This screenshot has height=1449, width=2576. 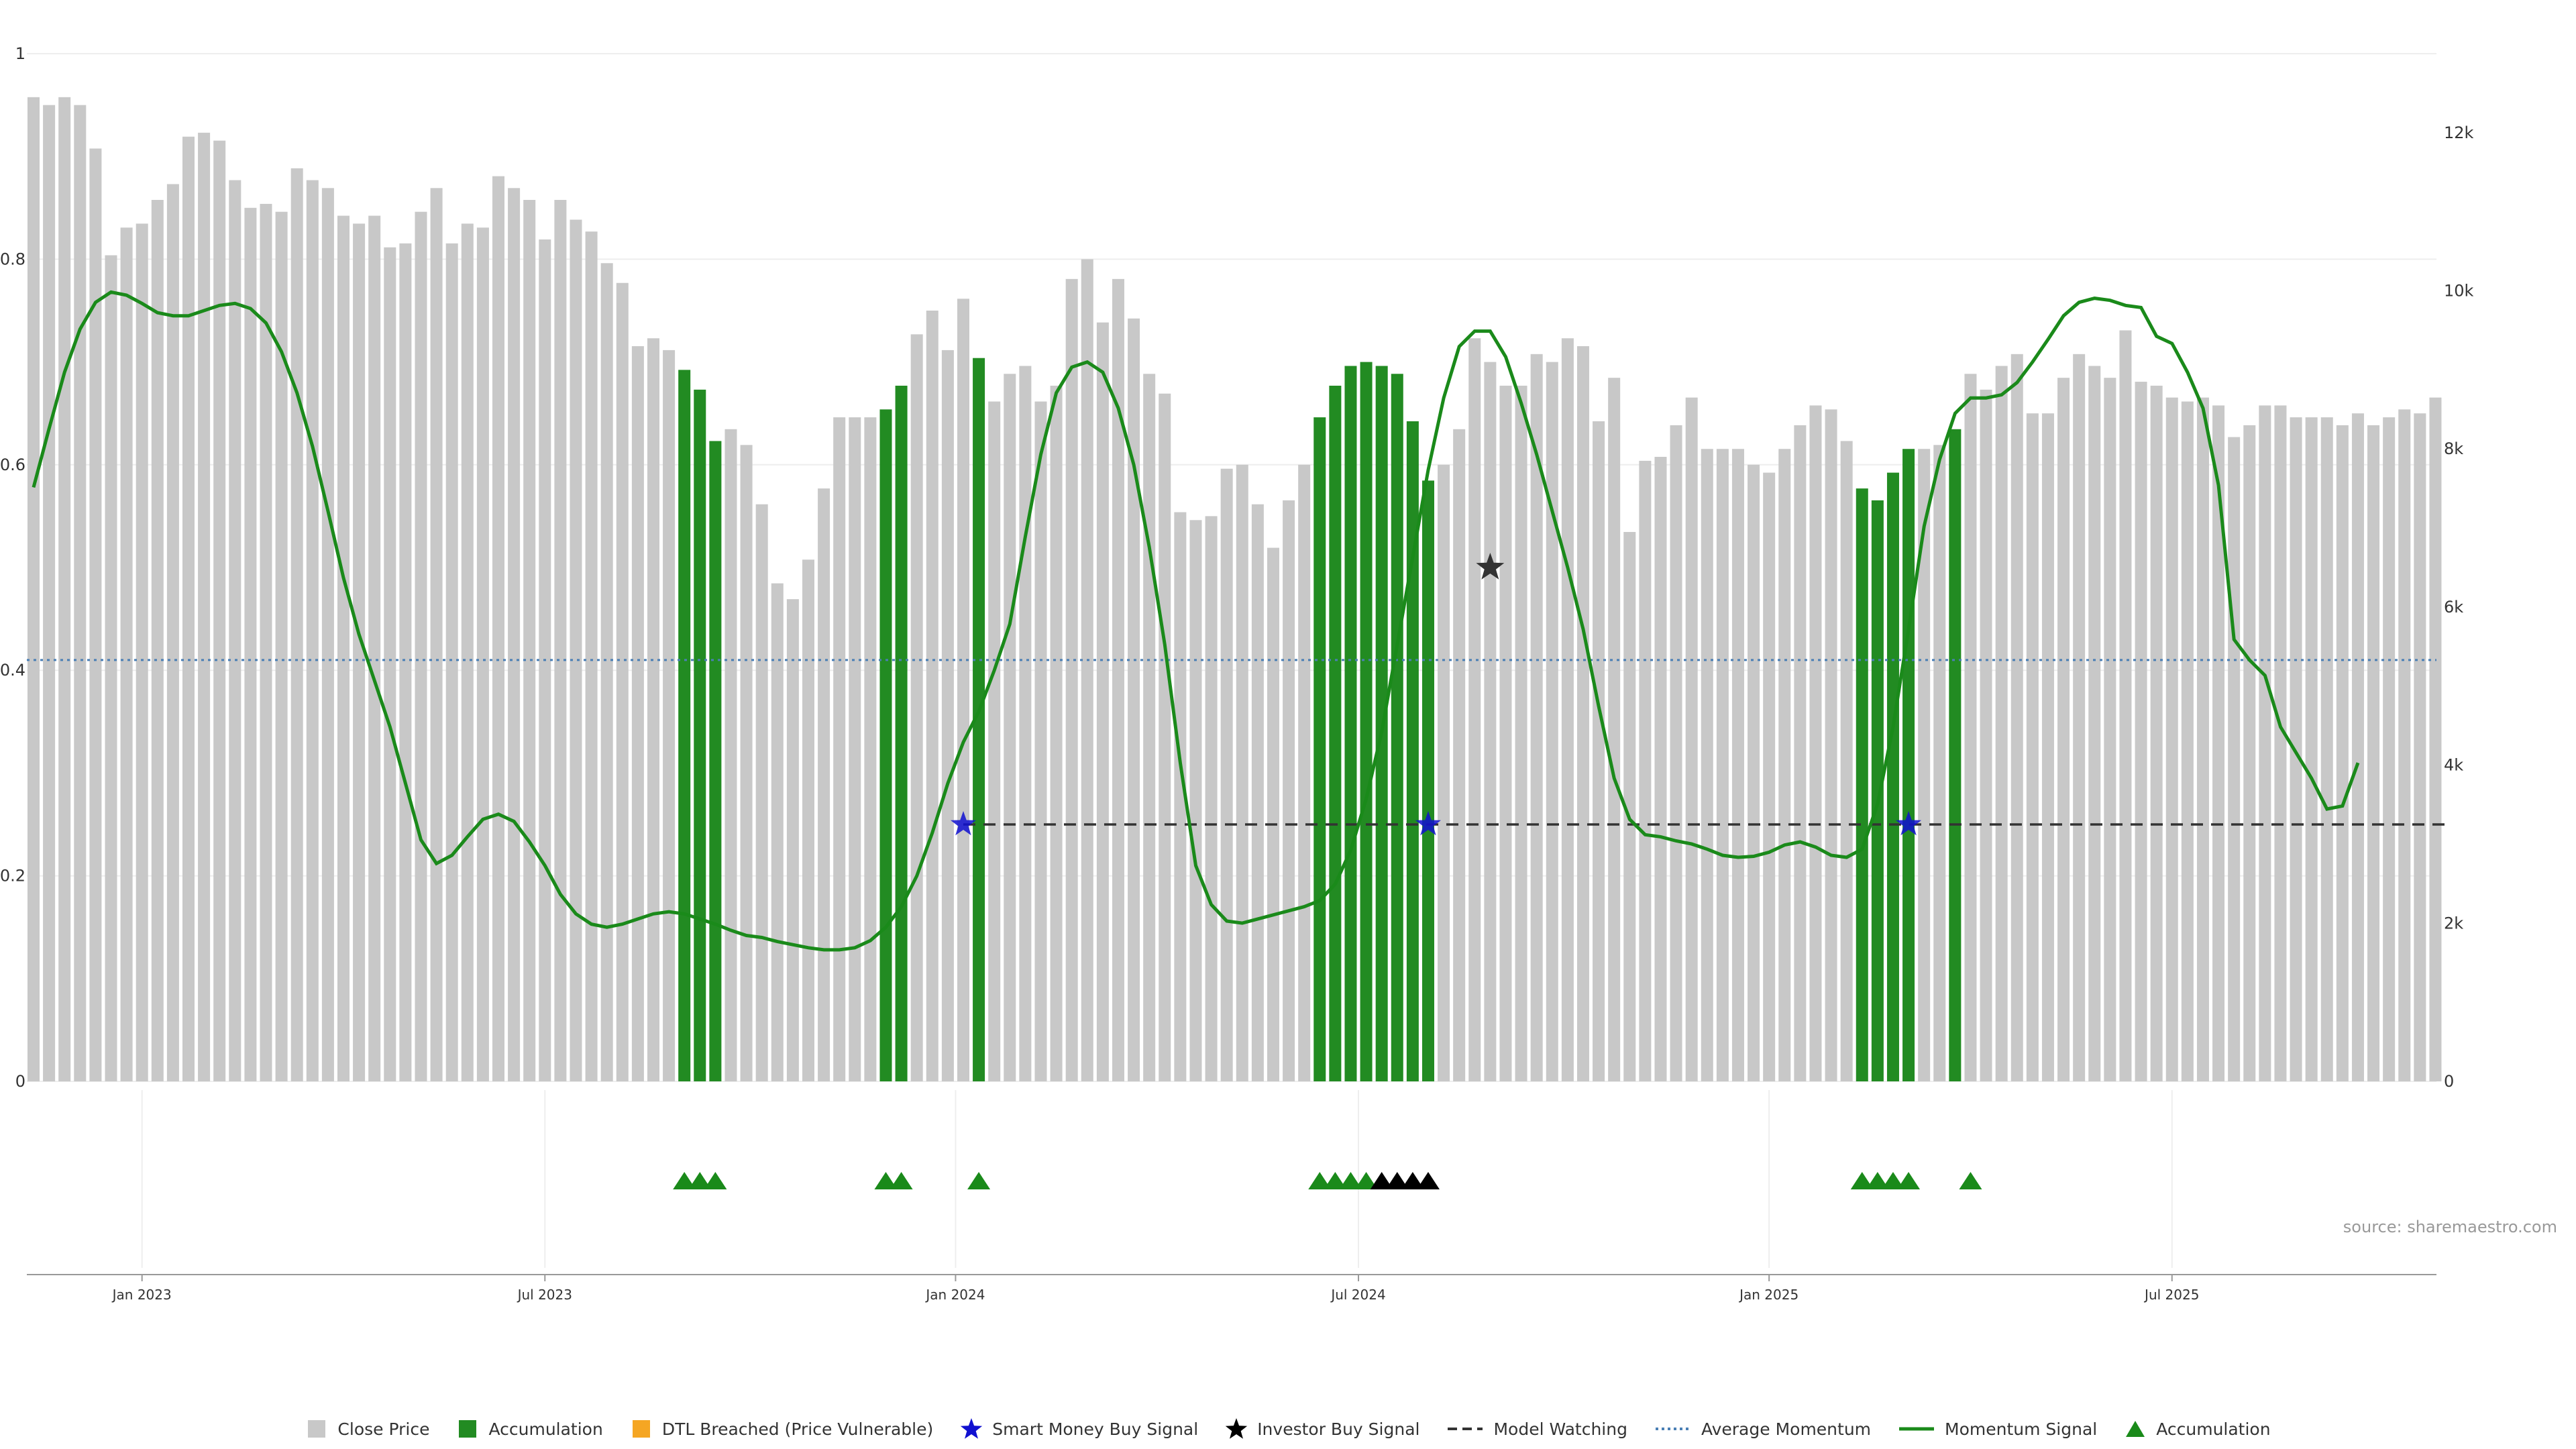 What do you see at coordinates (12, 464) in the screenshot?
I see `left-tick-label: 0.6` at bounding box center [12, 464].